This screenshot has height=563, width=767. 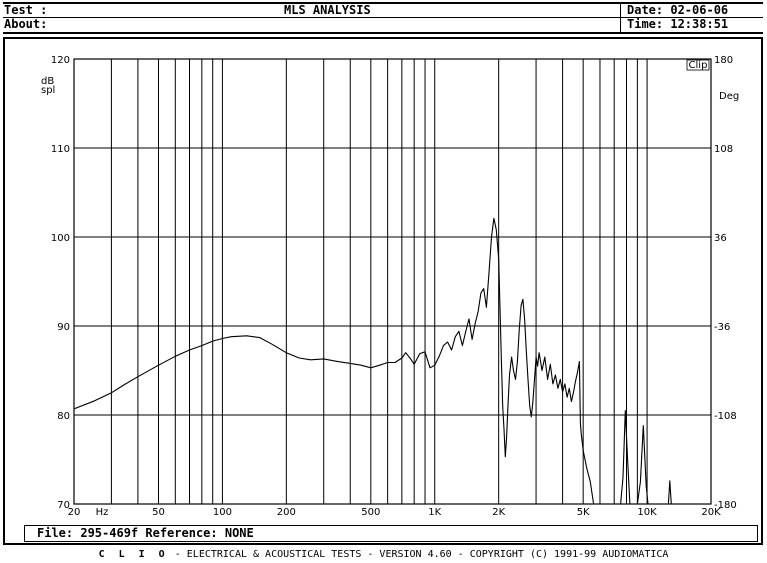 What do you see at coordinates (158, 512) in the screenshot?
I see `x-tick-label: 50` at bounding box center [158, 512].